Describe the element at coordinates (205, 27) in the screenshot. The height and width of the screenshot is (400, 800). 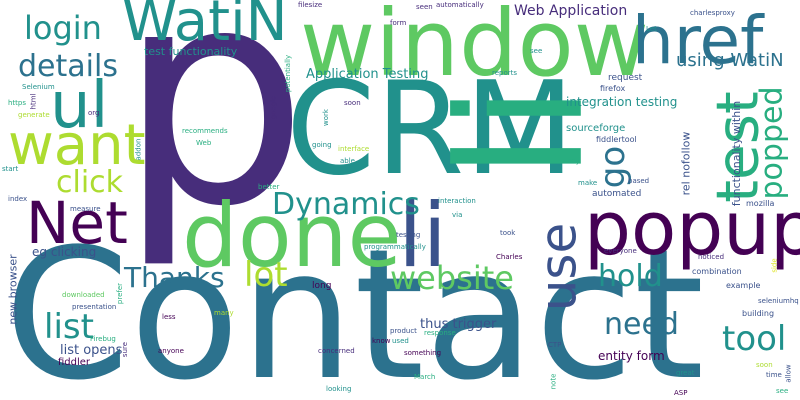
I see `word-watin: WatiN` at that location.